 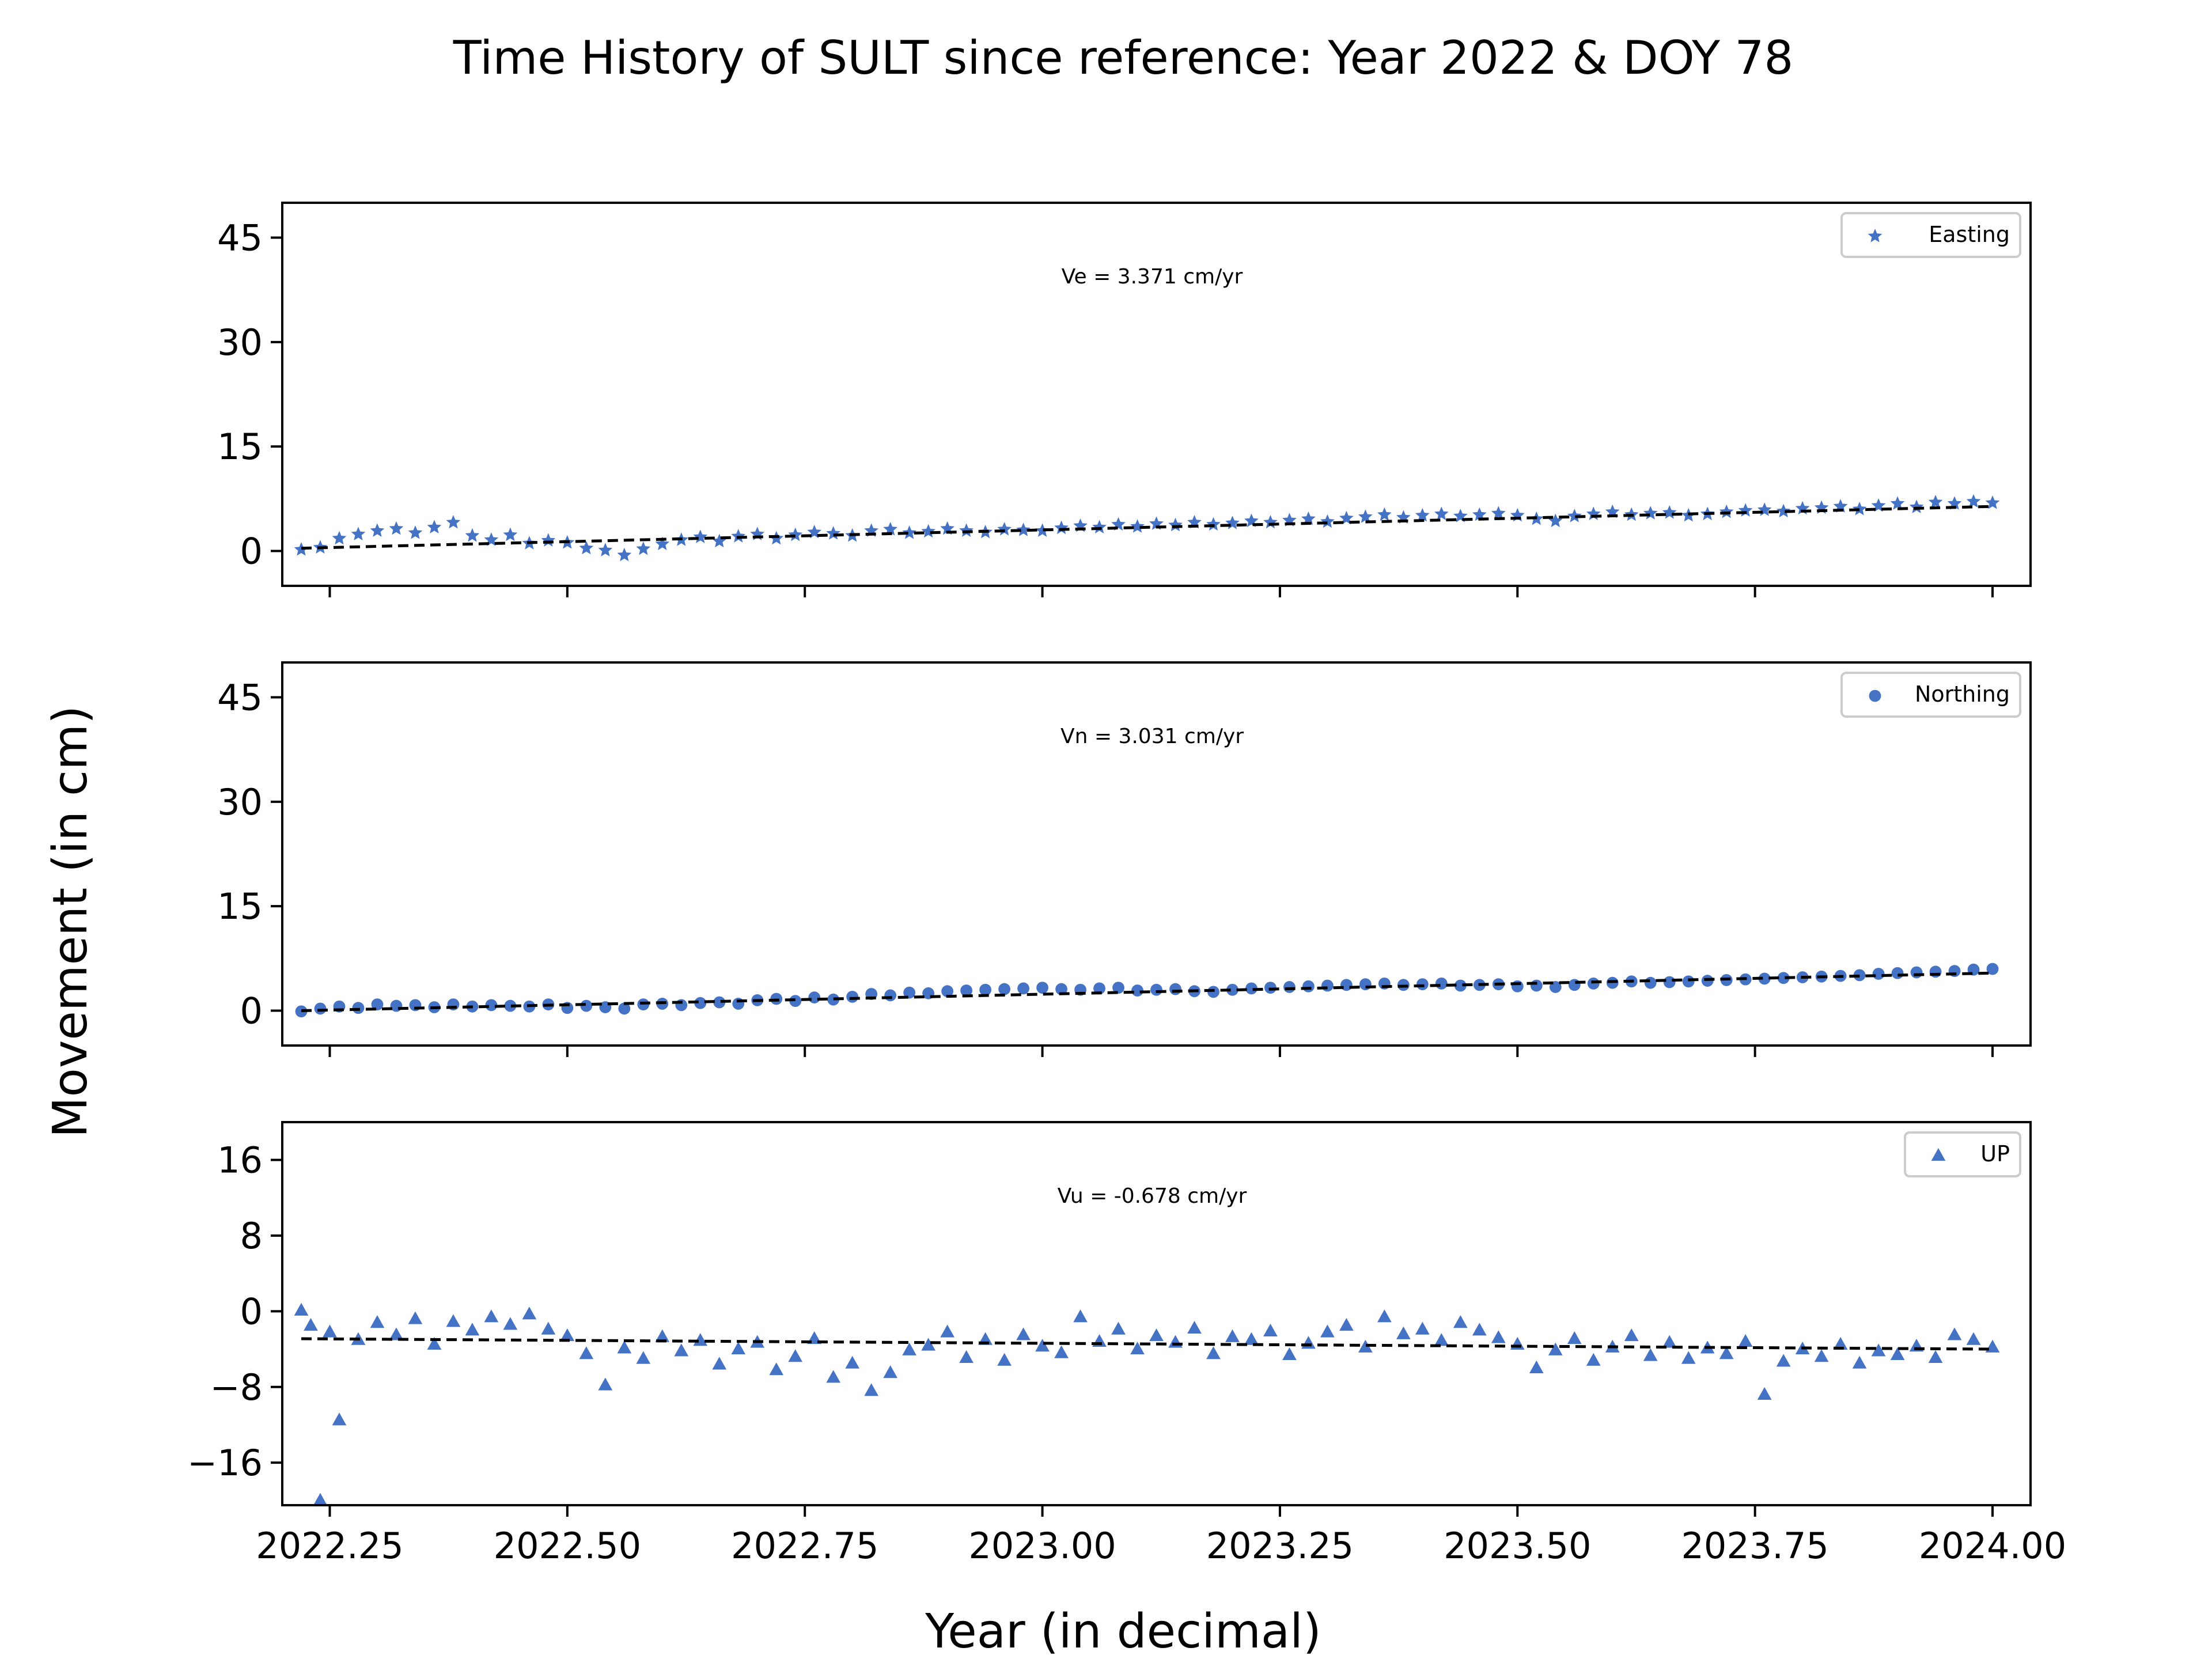 What do you see at coordinates (1754, 1546) in the screenshot?
I see `x-tick-label: 2023.75` at bounding box center [1754, 1546].